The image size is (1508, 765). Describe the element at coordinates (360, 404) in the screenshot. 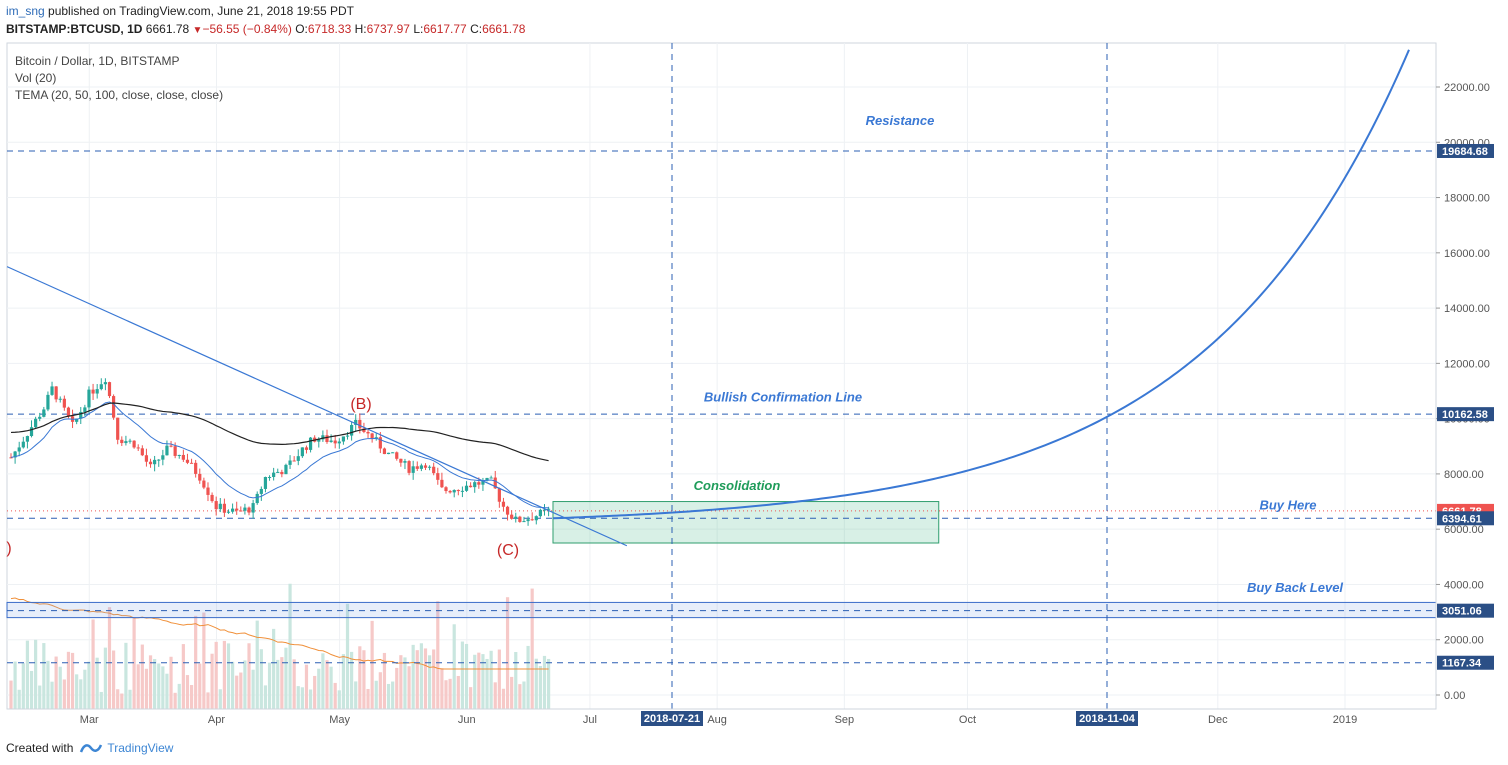

I see `wave-label: (B)` at that location.